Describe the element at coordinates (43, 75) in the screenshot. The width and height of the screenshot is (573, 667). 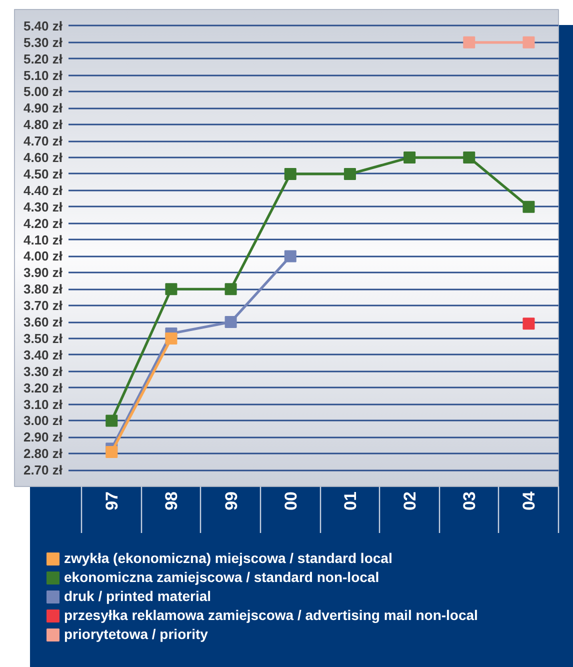
I see `y-tick-label: 5.10 zł` at that location.